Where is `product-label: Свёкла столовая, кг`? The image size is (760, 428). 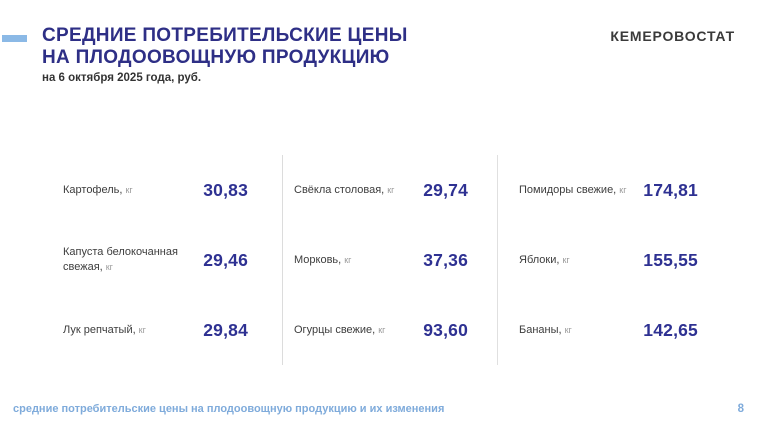
product-label: Свёкла столовая, кг is located at coordinates (344, 190).